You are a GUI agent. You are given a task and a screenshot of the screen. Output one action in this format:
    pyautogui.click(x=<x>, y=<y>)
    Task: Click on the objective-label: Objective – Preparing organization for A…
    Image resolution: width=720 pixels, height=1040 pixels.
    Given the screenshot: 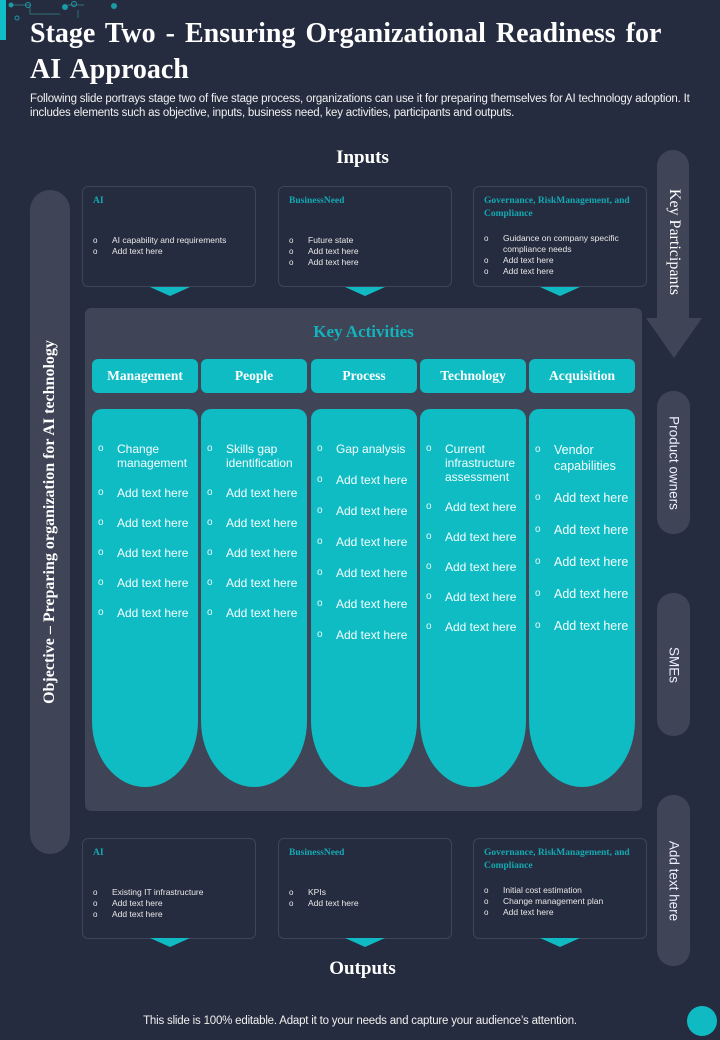 What is the action you would take?
    pyautogui.click(x=49, y=522)
    